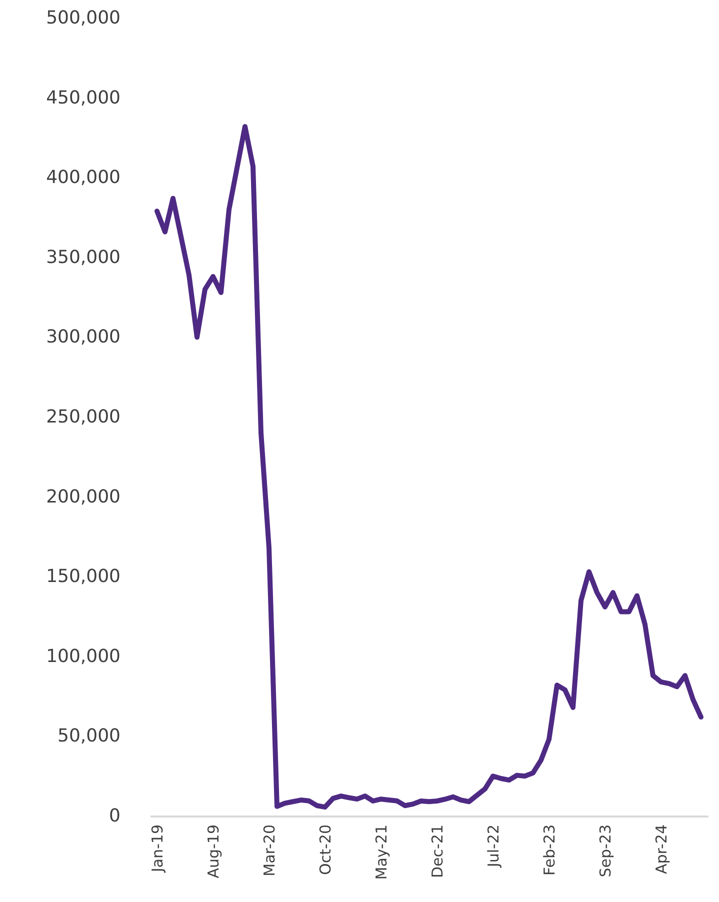 Image resolution: width=719 pixels, height=902 pixels. Describe the element at coordinates (83, 497) in the screenshot. I see `y-tick-label: 200,000` at that location.